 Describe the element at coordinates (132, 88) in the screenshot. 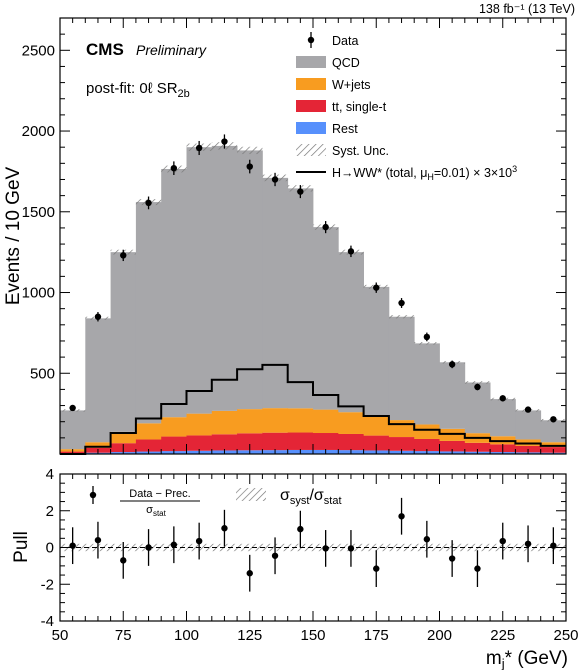

I see `region-label-main: post-fit: 0ℓ SR` at that location.